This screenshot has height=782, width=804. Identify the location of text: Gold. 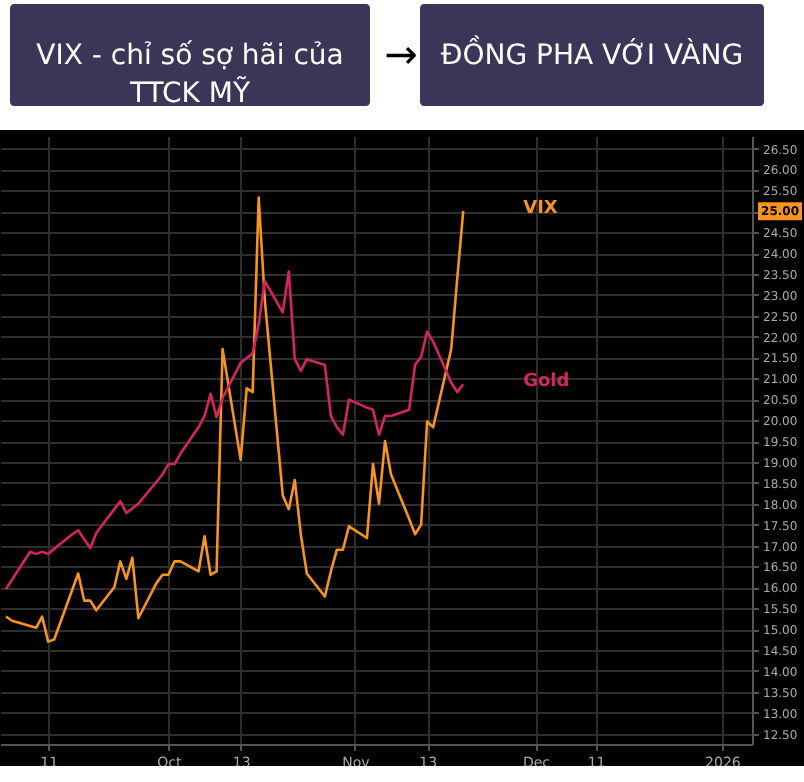
(546, 382).